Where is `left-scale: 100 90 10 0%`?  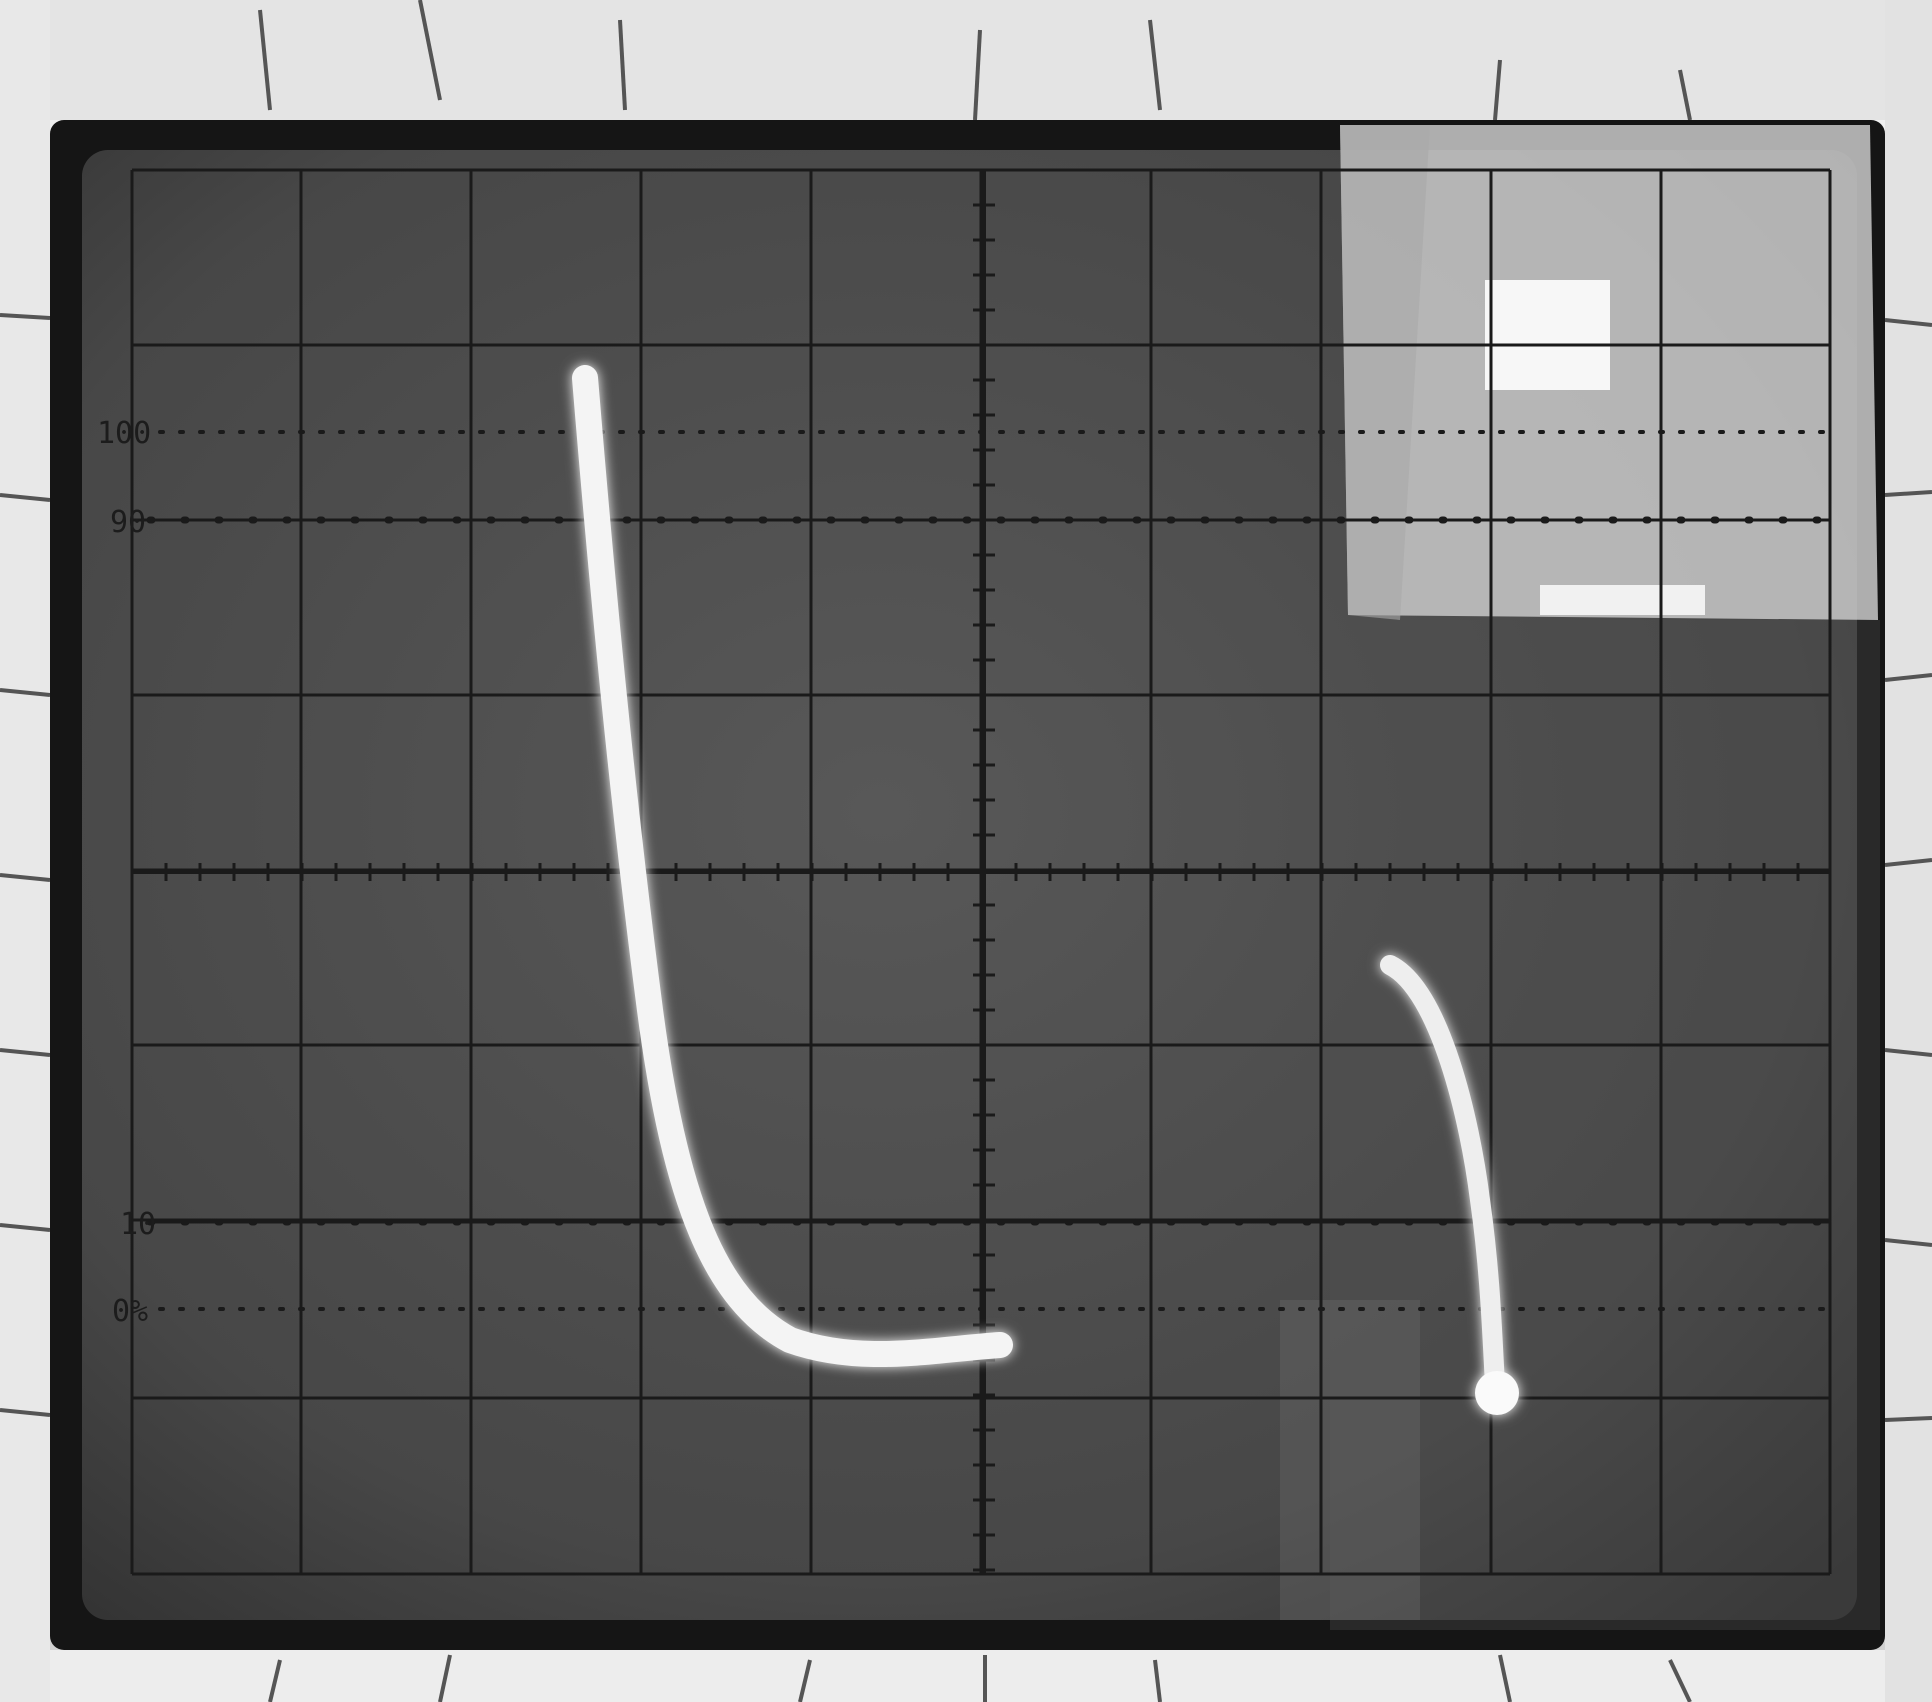
left-scale: 100 90 10 0% is located at coordinates (126, 872).